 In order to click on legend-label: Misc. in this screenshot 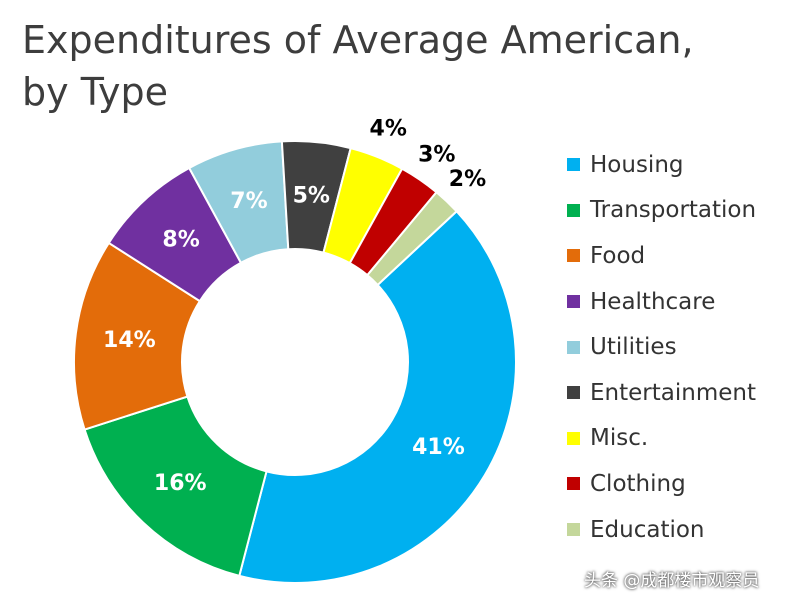, I will do `click(619, 438)`.